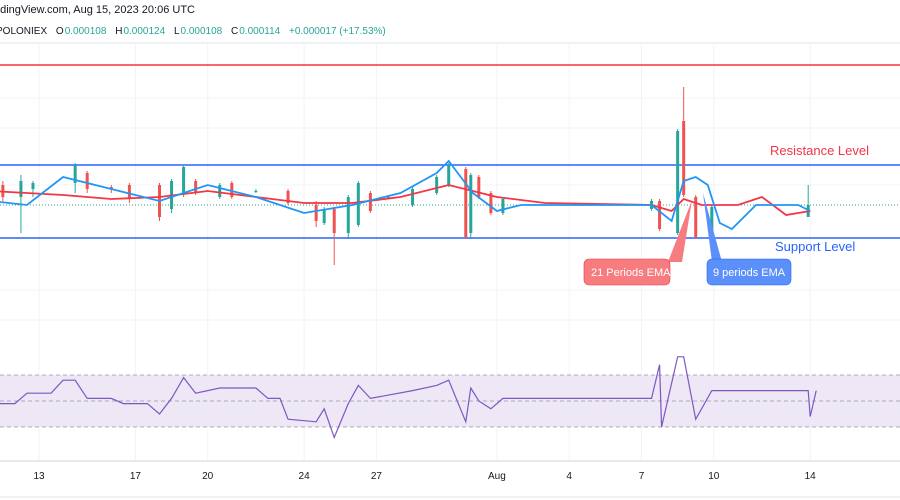 This screenshot has width=900, height=500. I want to click on x-tick-label: 17, so click(136, 476).